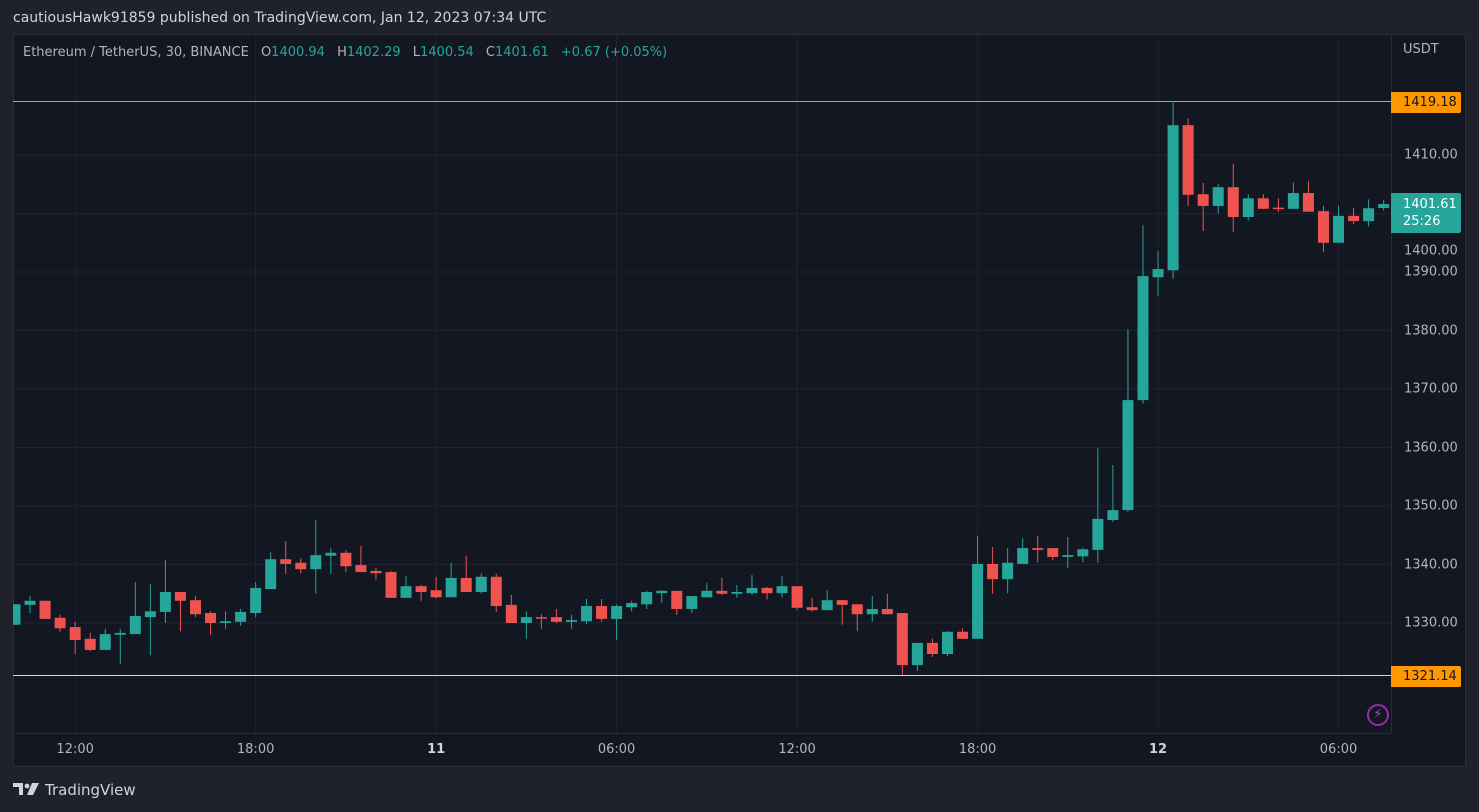 Image resolution: width=1479 pixels, height=812 pixels. Describe the element at coordinates (74, 790) in the screenshot. I see `tradingview-logo: TradingView` at that location.